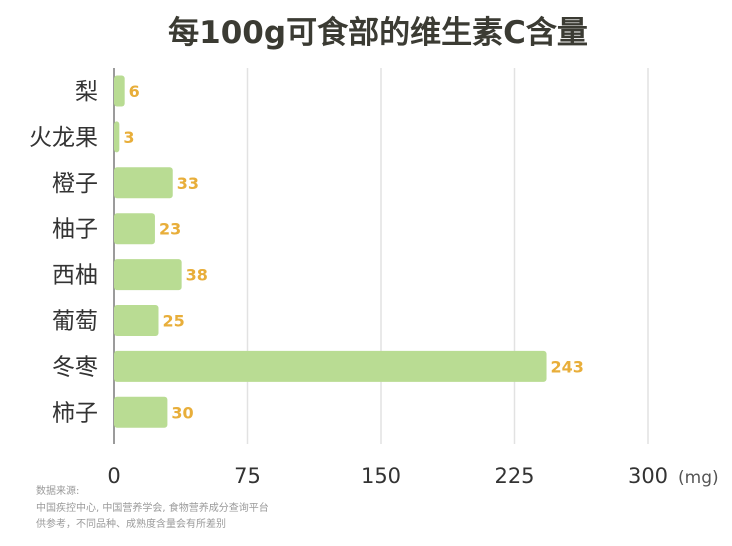  What do you see at coordinates (75, 230) in the screenshot?
I see `category-label-3: 柚子` at bounding box center [75, 230].